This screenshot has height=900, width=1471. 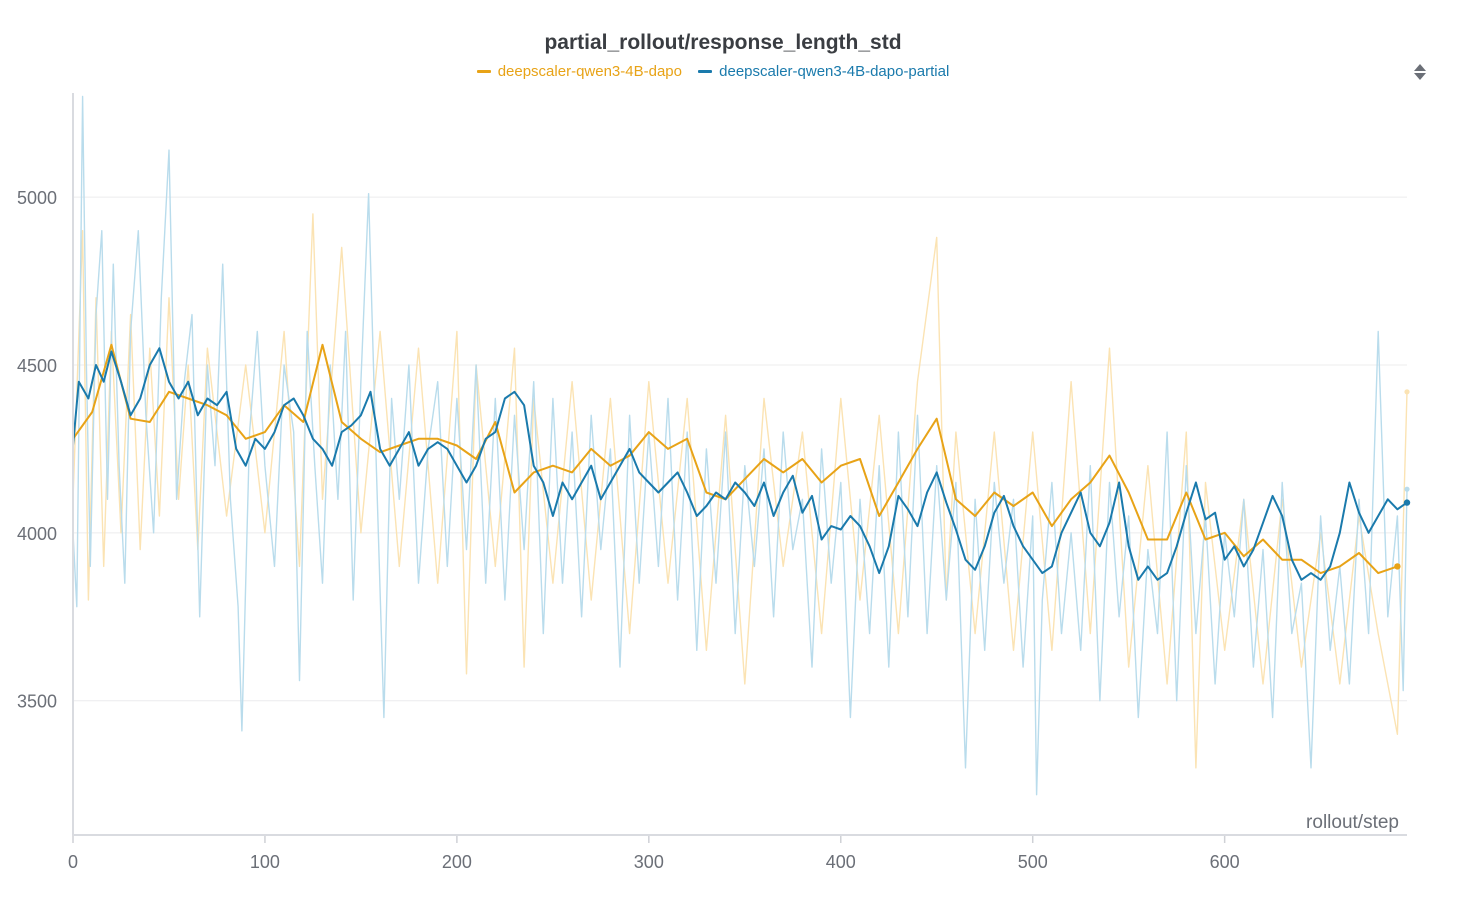 I want to click on chart-title: partial_rollout/response_length_std, so click(x=723, y=42).